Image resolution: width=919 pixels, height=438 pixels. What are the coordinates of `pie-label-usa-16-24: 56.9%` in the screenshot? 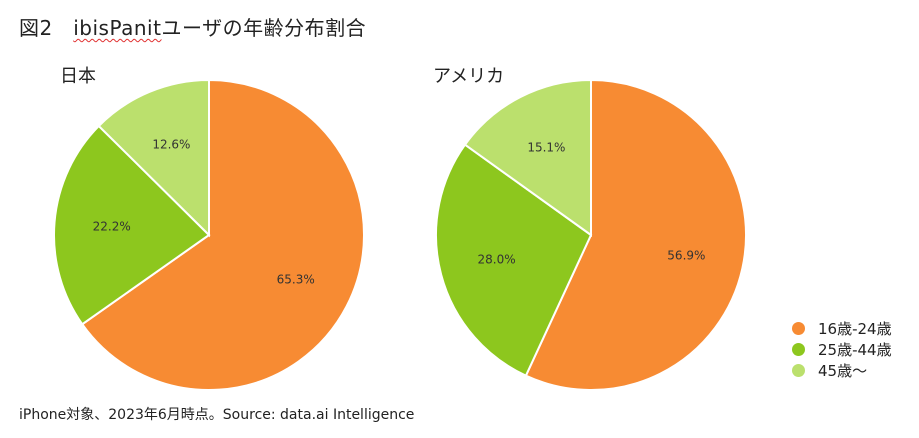 It's located at (686, 256).